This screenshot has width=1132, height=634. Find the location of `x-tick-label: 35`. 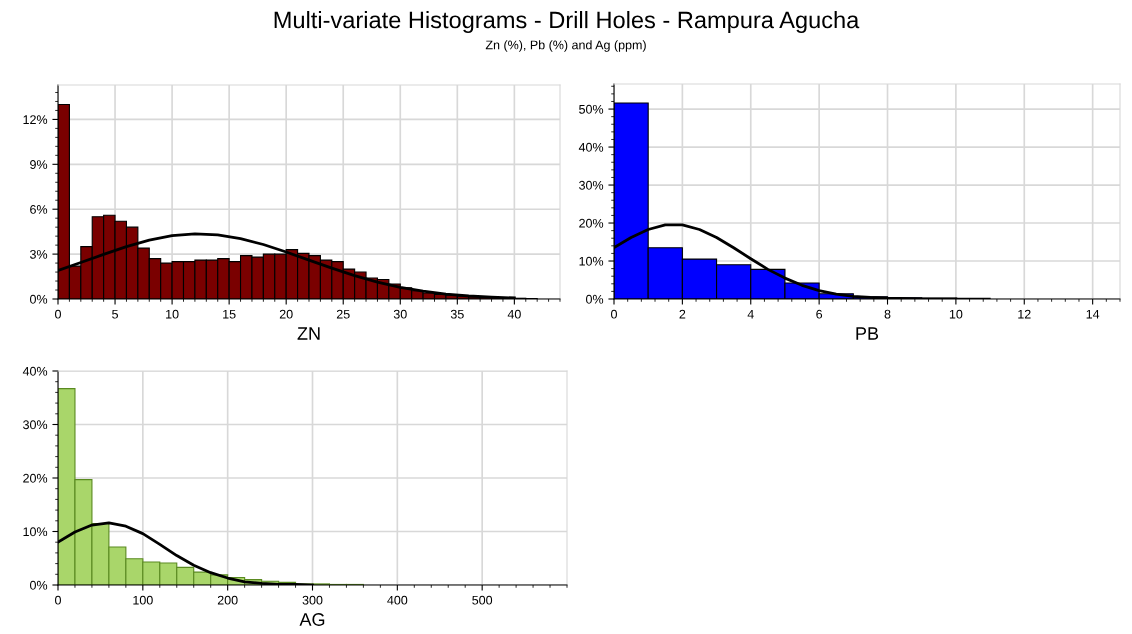

x-tick-label: 35 is located at coordinates (457, 314).